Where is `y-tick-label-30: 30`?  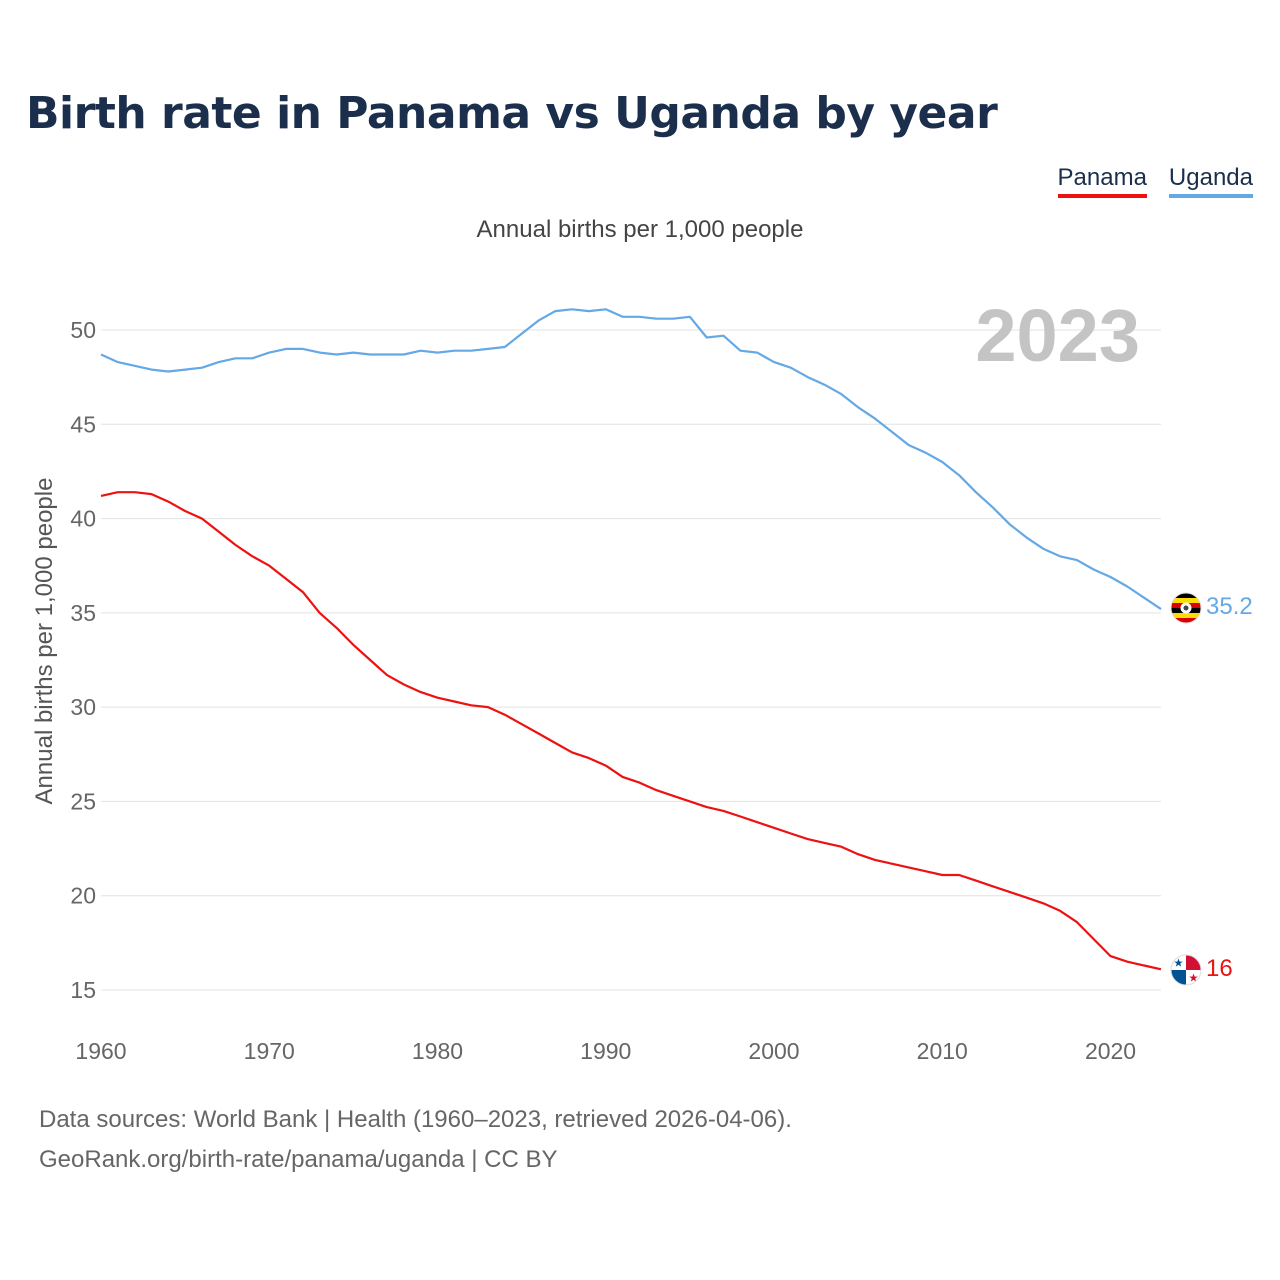 y-tick-label-30: 30 is located at coordinates (83, 707).